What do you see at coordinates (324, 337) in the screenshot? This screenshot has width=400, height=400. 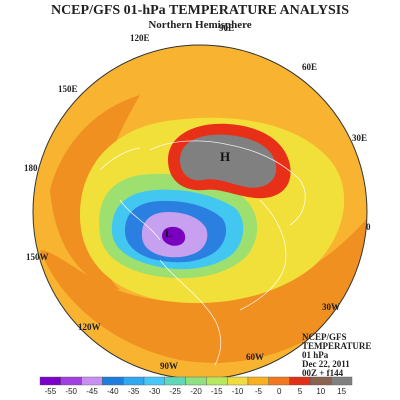 I see `info-line-source: NCEP/GFS` at bounding box center [324, 337].